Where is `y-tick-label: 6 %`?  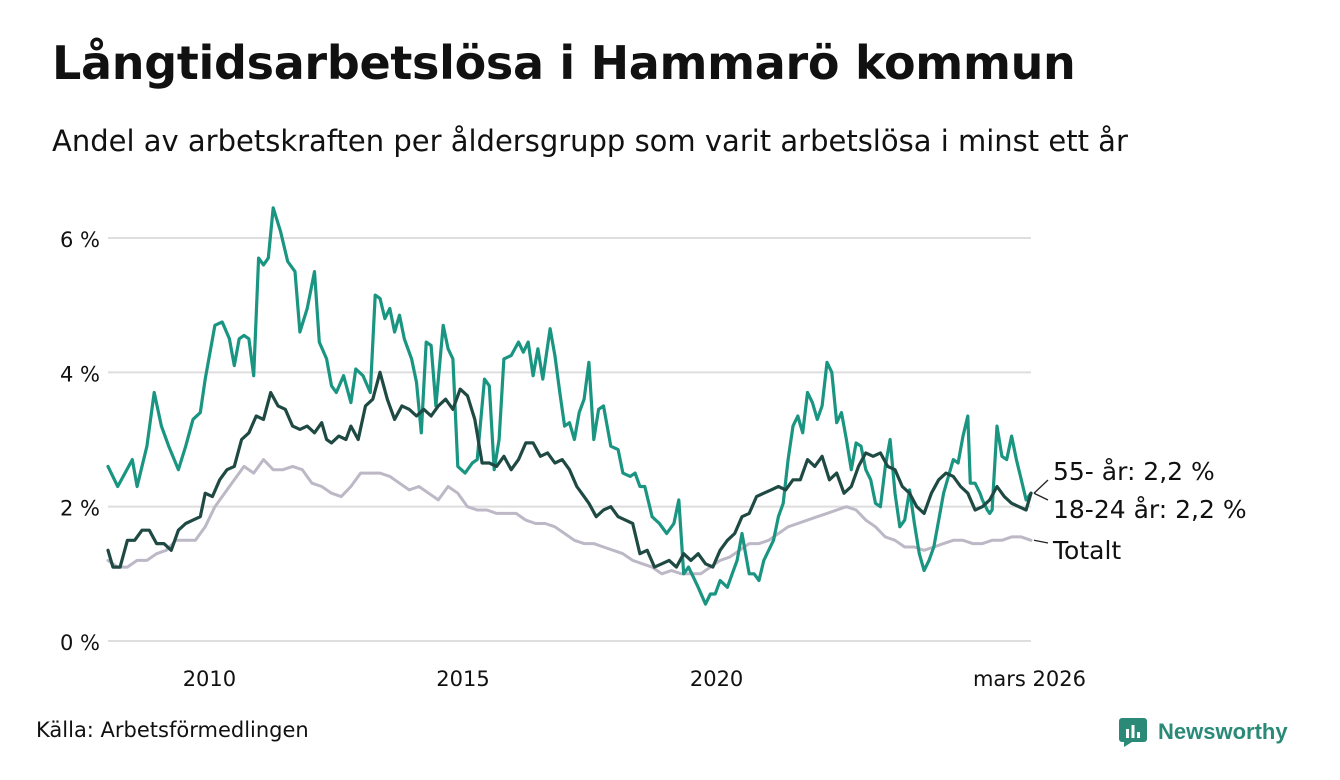 y-tick-label: 6 % is located at coordinates (80, 240).